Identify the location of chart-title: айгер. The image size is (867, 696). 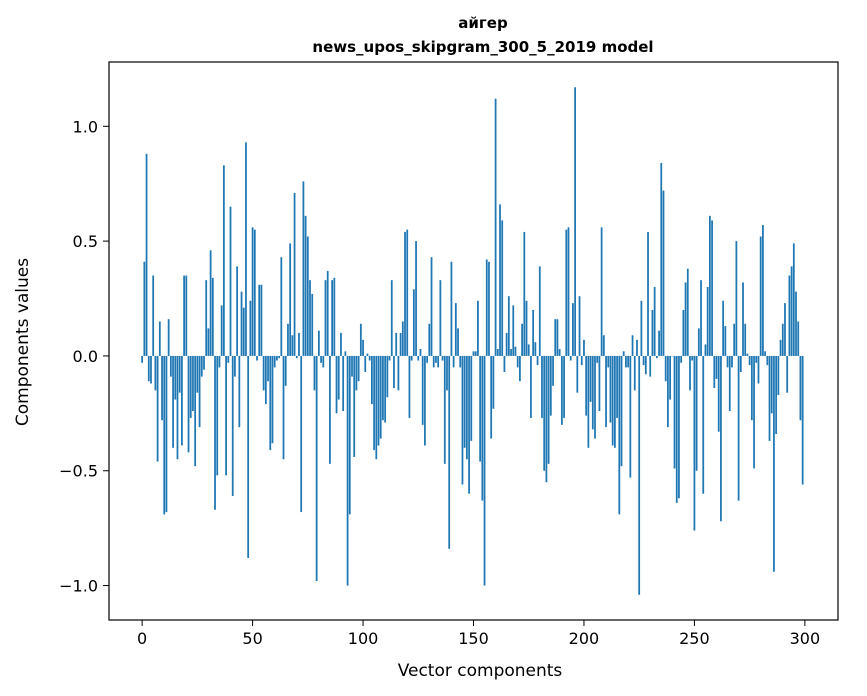
(483, 23).